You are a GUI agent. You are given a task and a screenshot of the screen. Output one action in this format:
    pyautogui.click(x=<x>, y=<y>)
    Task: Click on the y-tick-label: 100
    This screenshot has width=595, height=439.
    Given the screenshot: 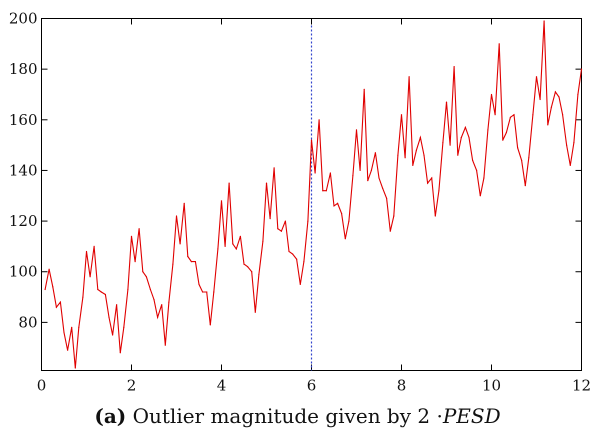 What is the action you would take?
    pyautogui.click(x=23, y=272)
    